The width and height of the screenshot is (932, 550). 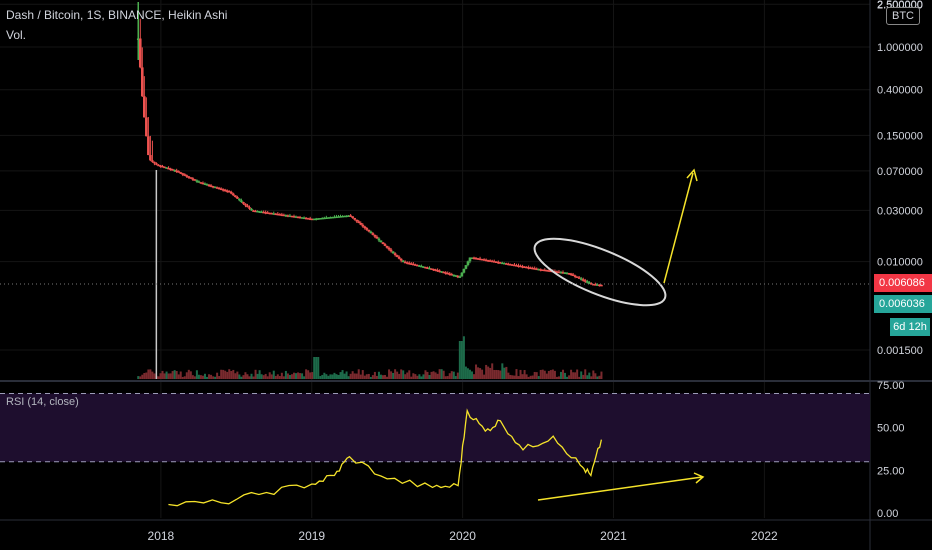 I want to click on volume-label: Vol., so click(x=16, y=35).